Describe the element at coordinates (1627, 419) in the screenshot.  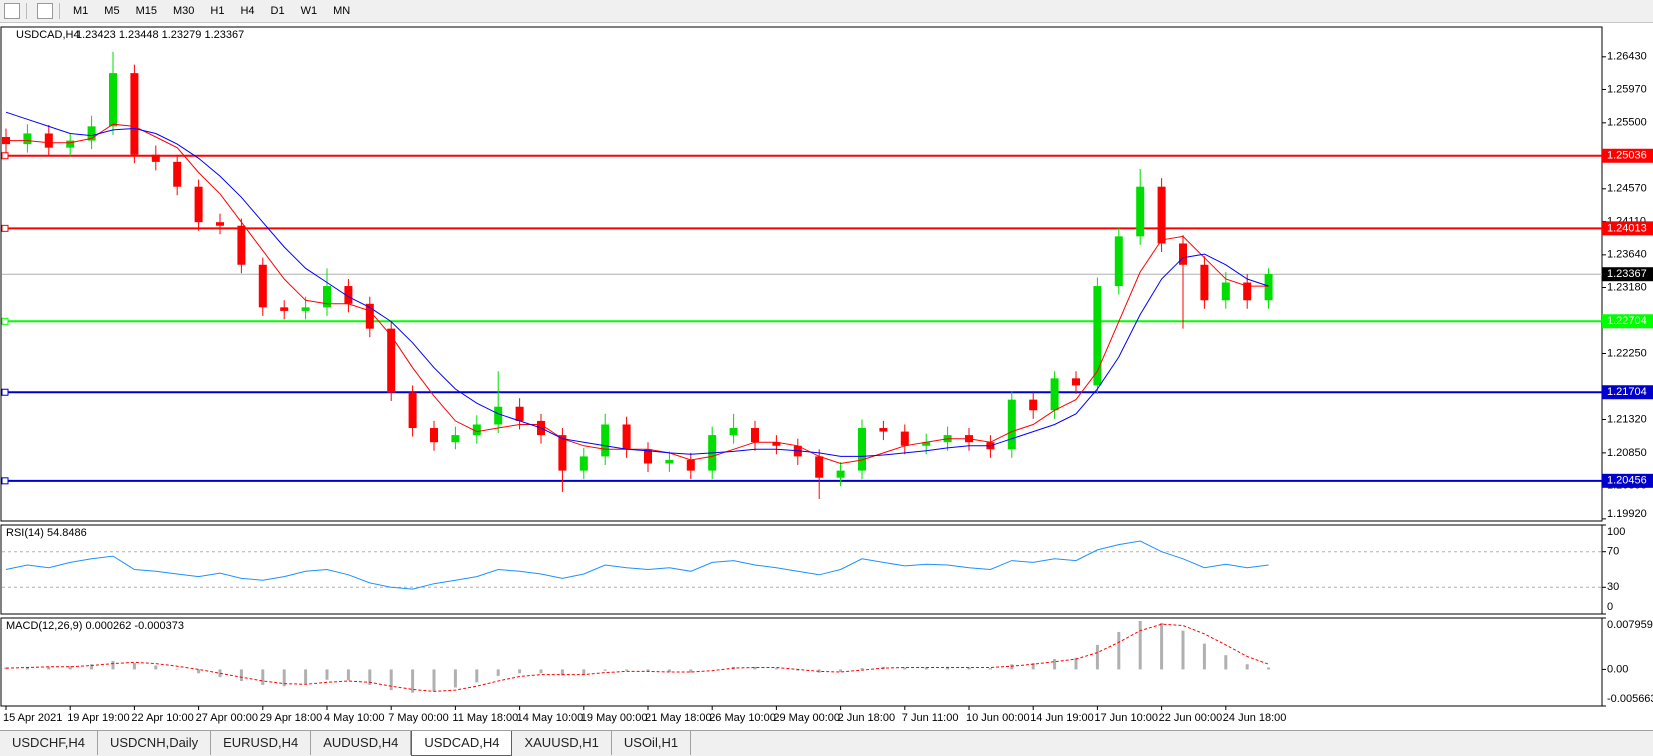
I see `y-tick-label: 1.21320` at that location.